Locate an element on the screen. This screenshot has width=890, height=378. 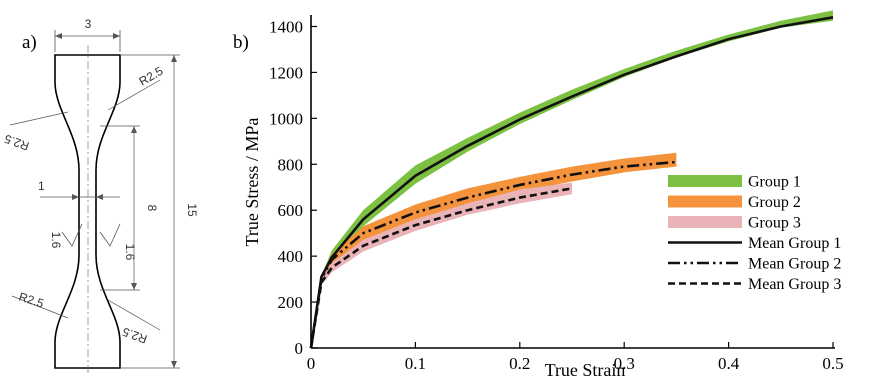
x-tick-label: 0.2 is located at coordinates (519, 363).